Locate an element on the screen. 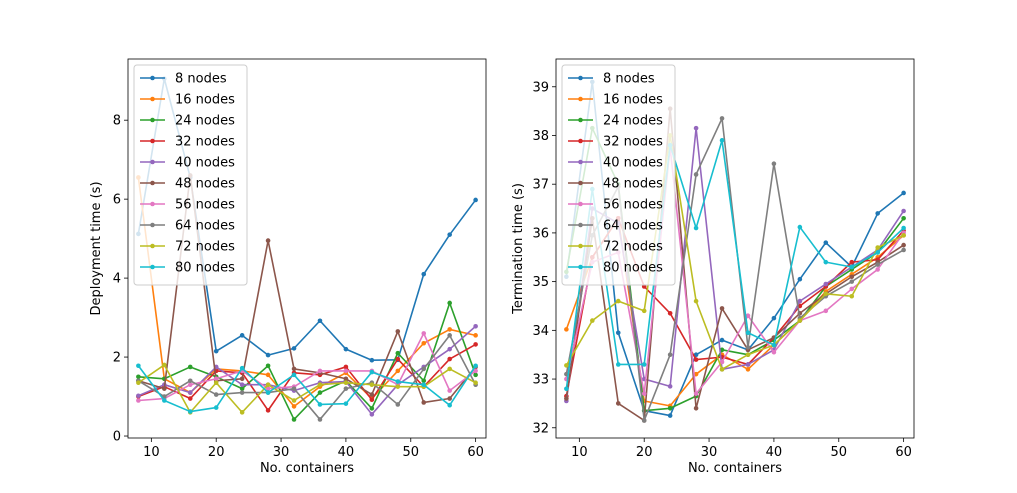 The height and width of the screenshot is (493, 1017). deploy-x-tick-label: 10 is located at coordinates (151, 452).